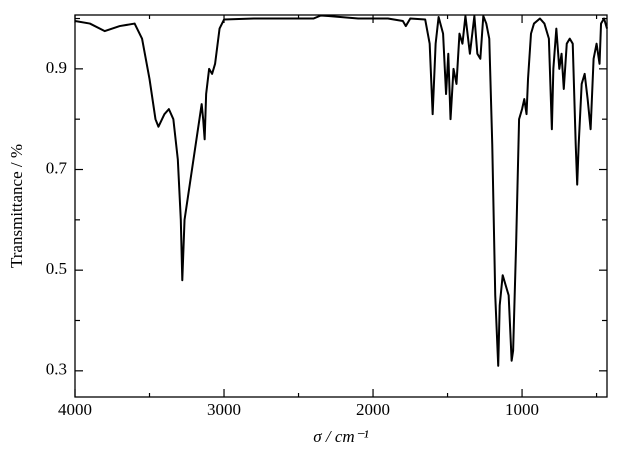 Image resolution: width=631 pixels, height=455 pixels. What do you see at coordinates (522, 409) in the screenshot?
I see `x-tick-label: 1000` at bounding box center [522, 409].